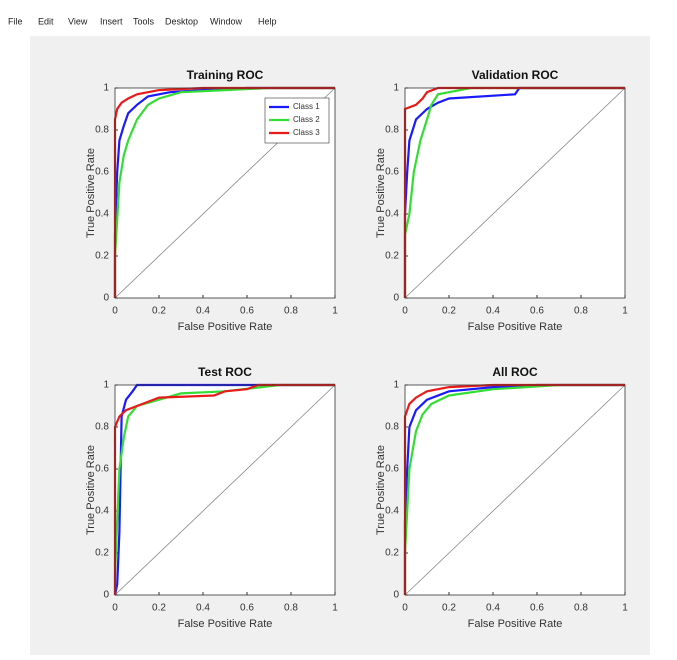 The image size is (677, 660). What do you see at coordinates (46, 21) in the screenshot?
I see `menu-item: Edit` at bounding box center [46, 21].